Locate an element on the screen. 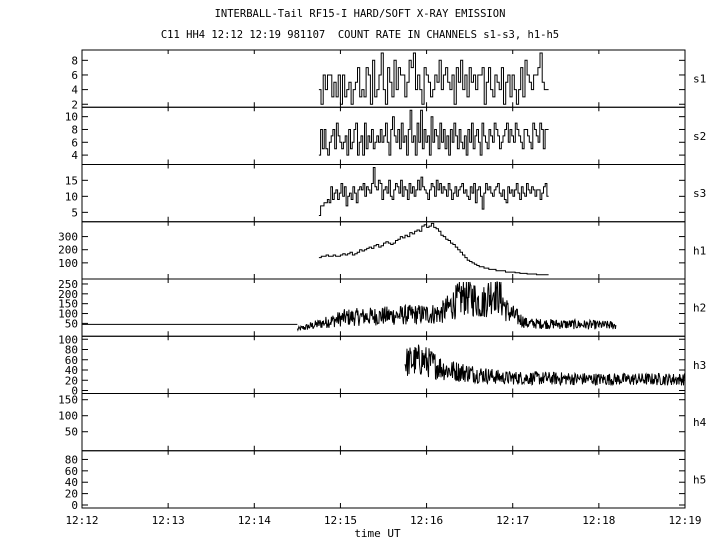 This screenshot has width=720, height=550. channel-label-h4: h4 is located at coordinates (700, 422).